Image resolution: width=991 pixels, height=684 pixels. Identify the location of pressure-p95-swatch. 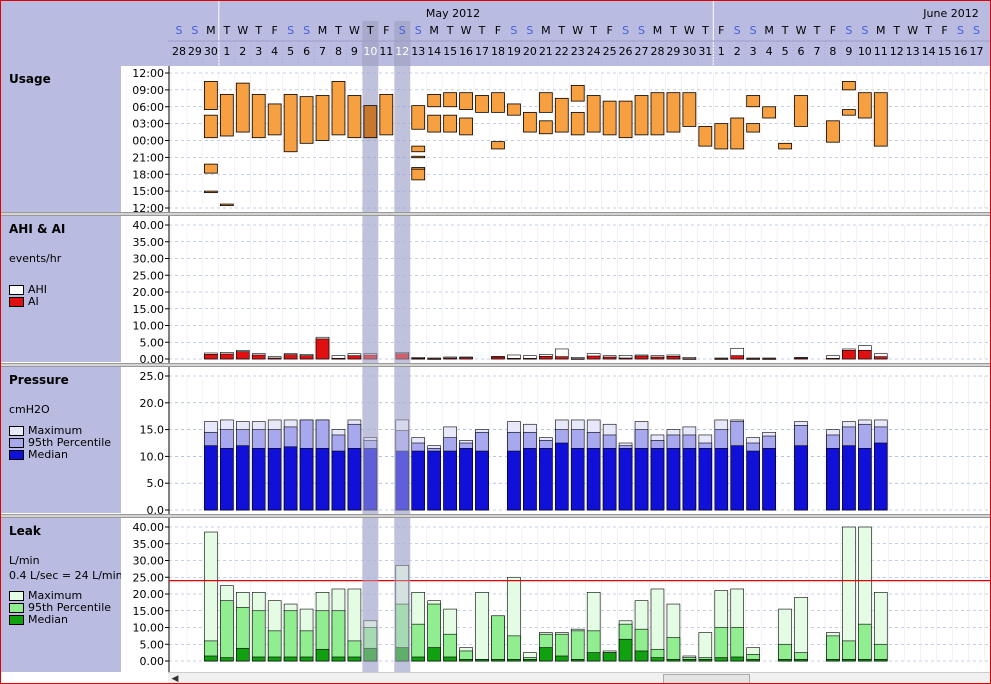
(16, 443).